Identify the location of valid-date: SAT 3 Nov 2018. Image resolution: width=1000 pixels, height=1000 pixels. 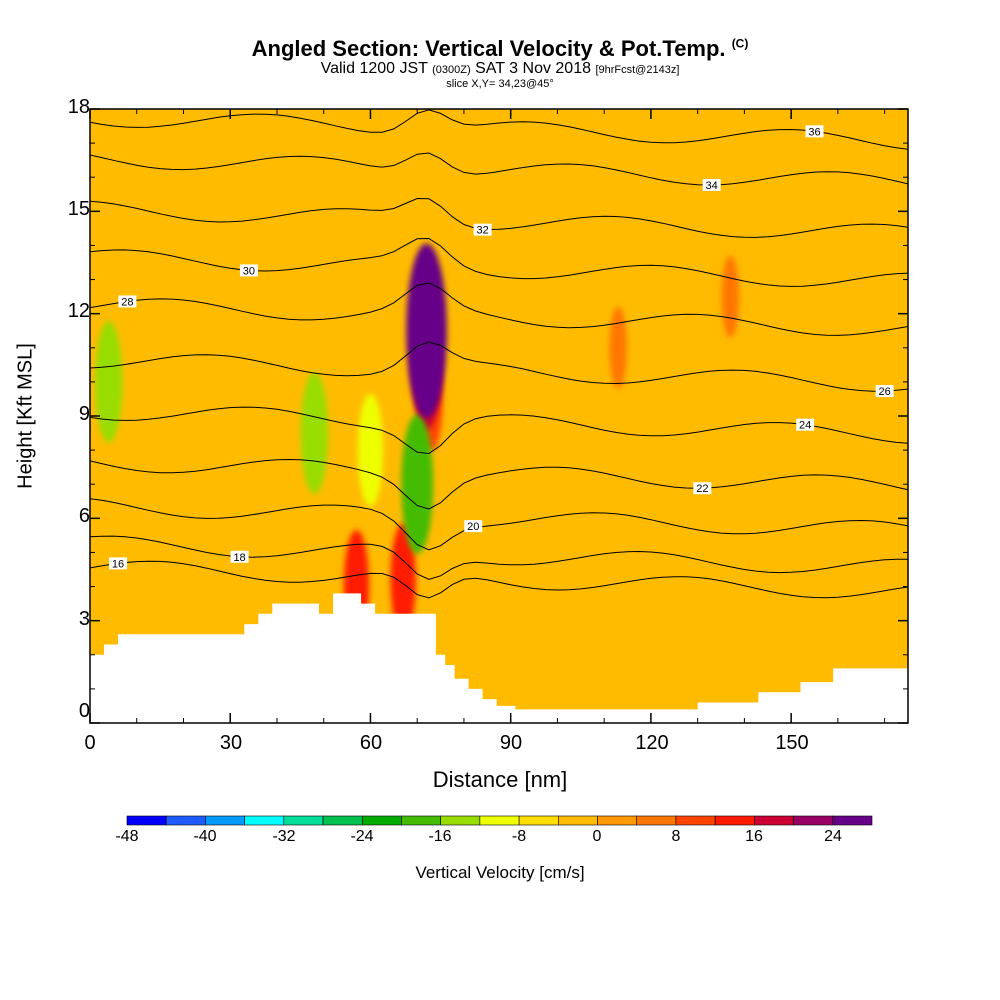
(533, 68).